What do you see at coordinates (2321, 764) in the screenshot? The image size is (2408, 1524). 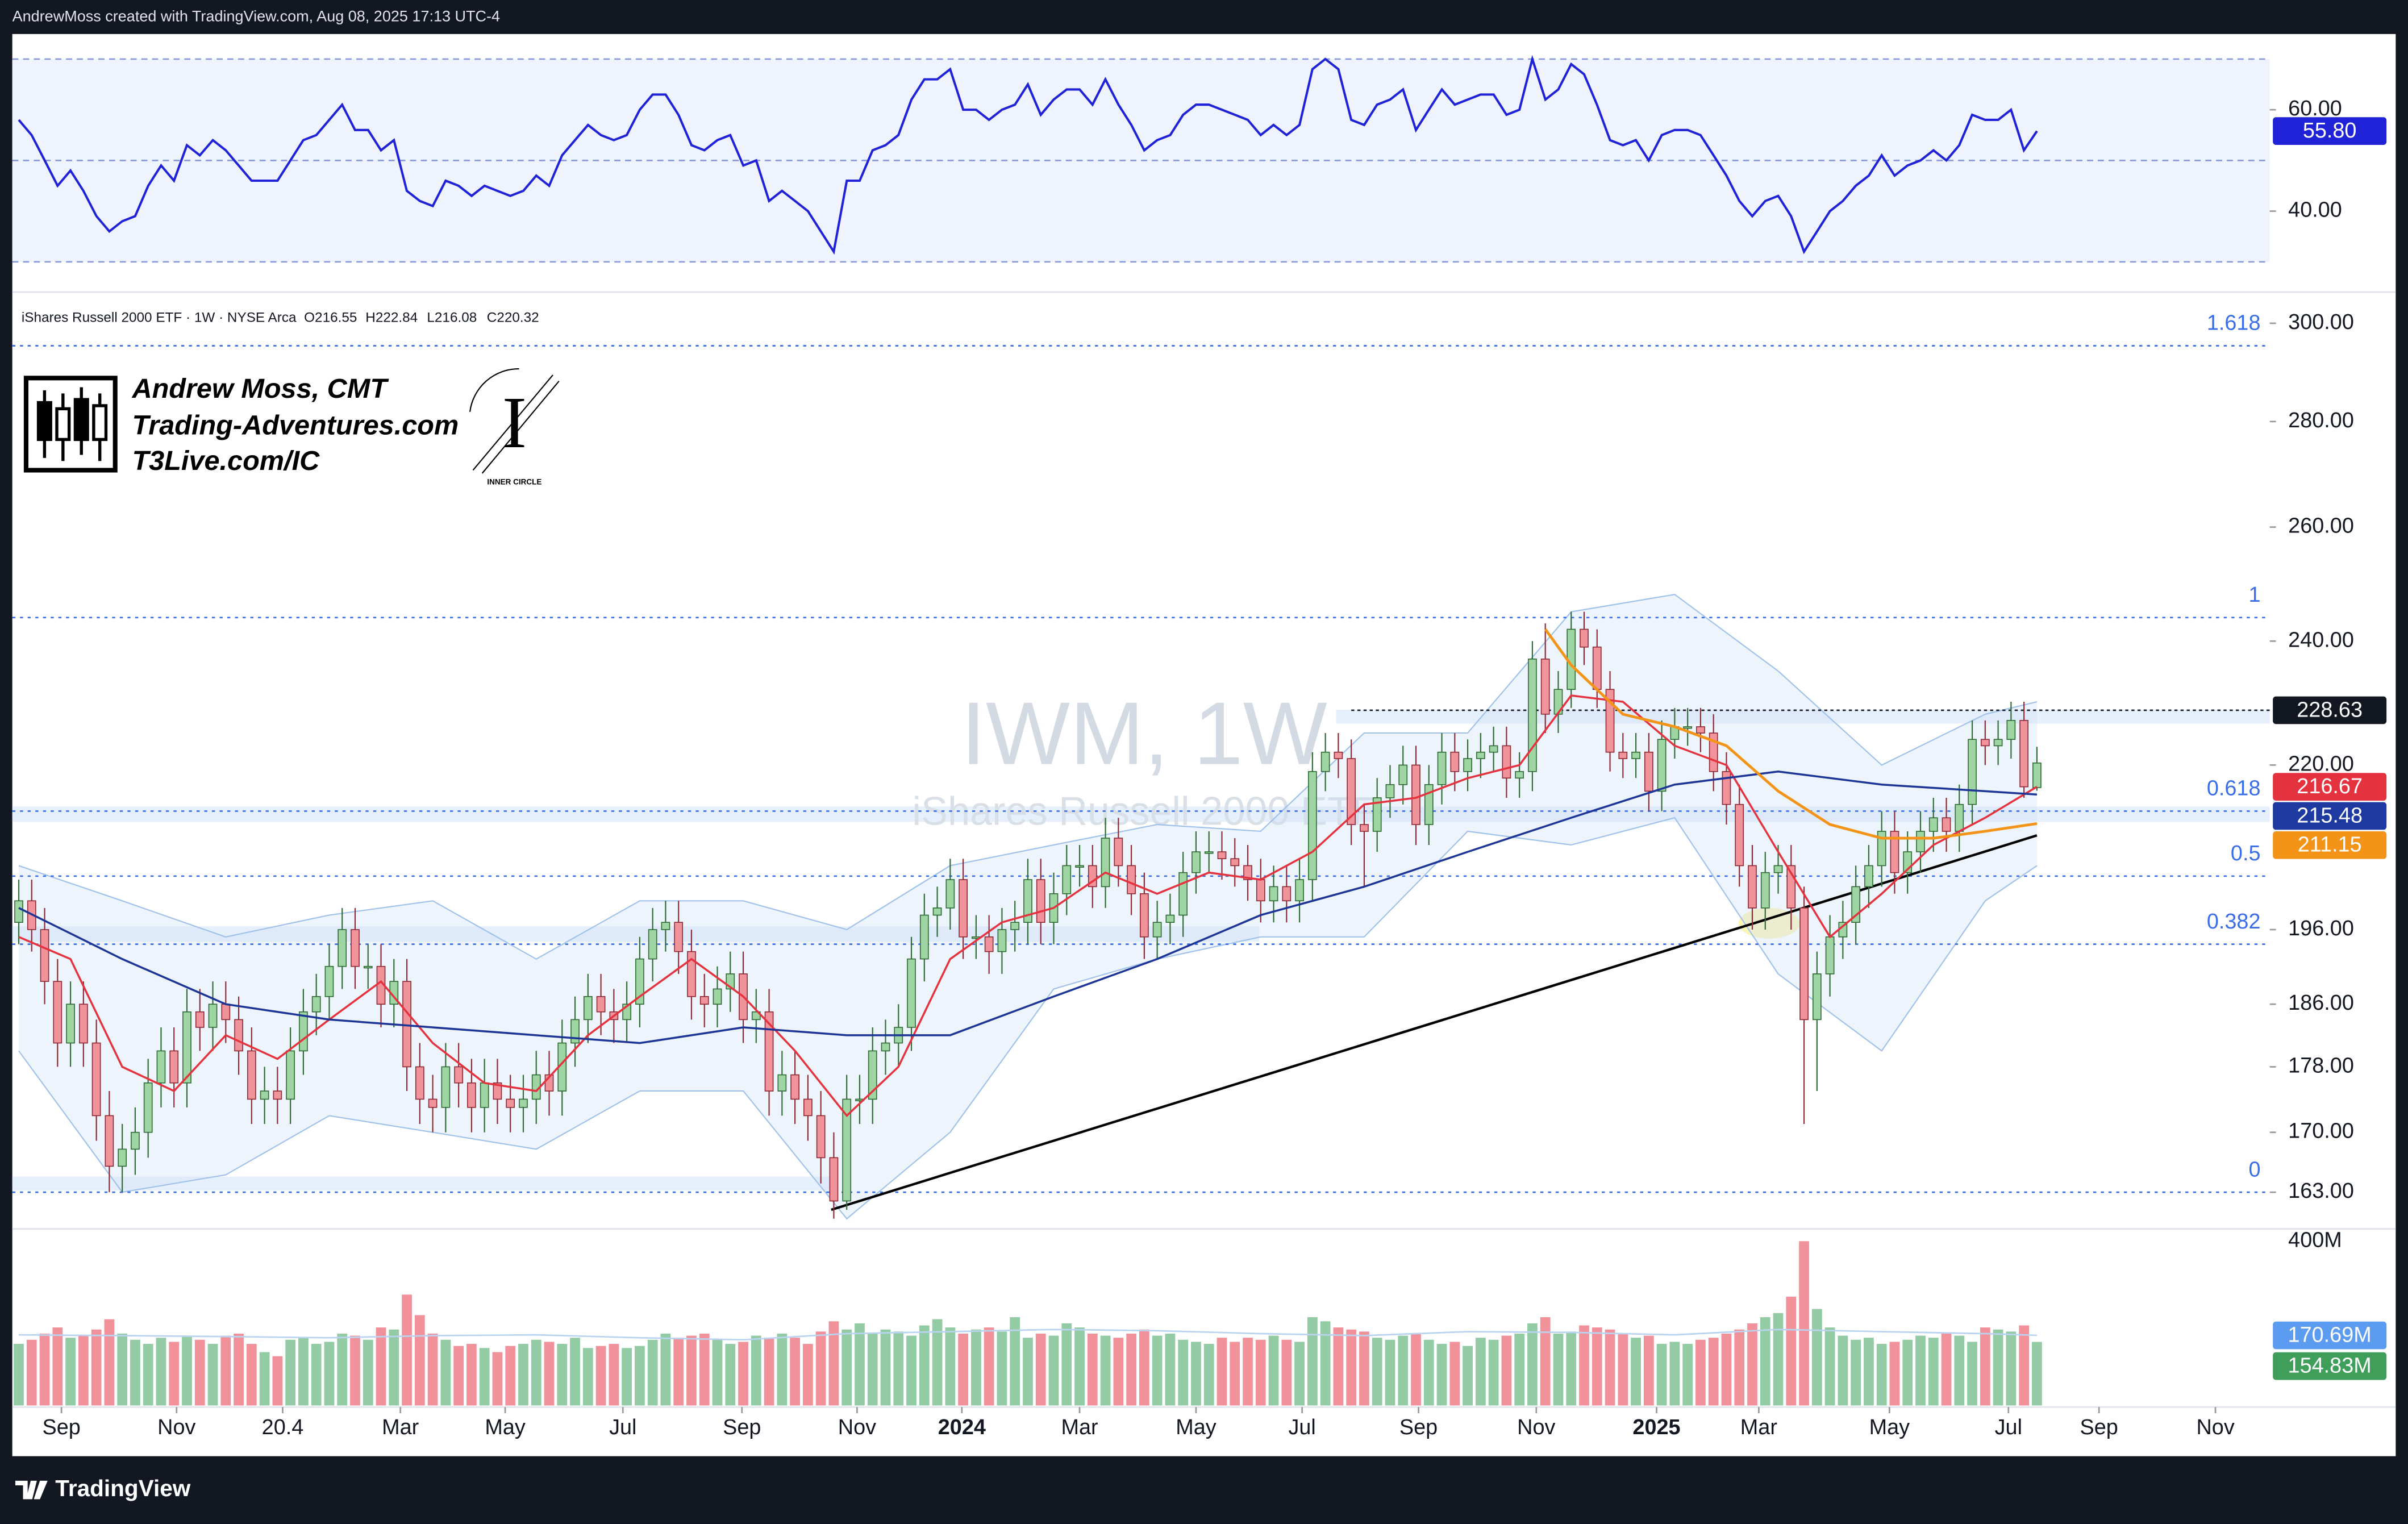 I see `y-tick-label: 220.00` at bounding box center [2321, 764].